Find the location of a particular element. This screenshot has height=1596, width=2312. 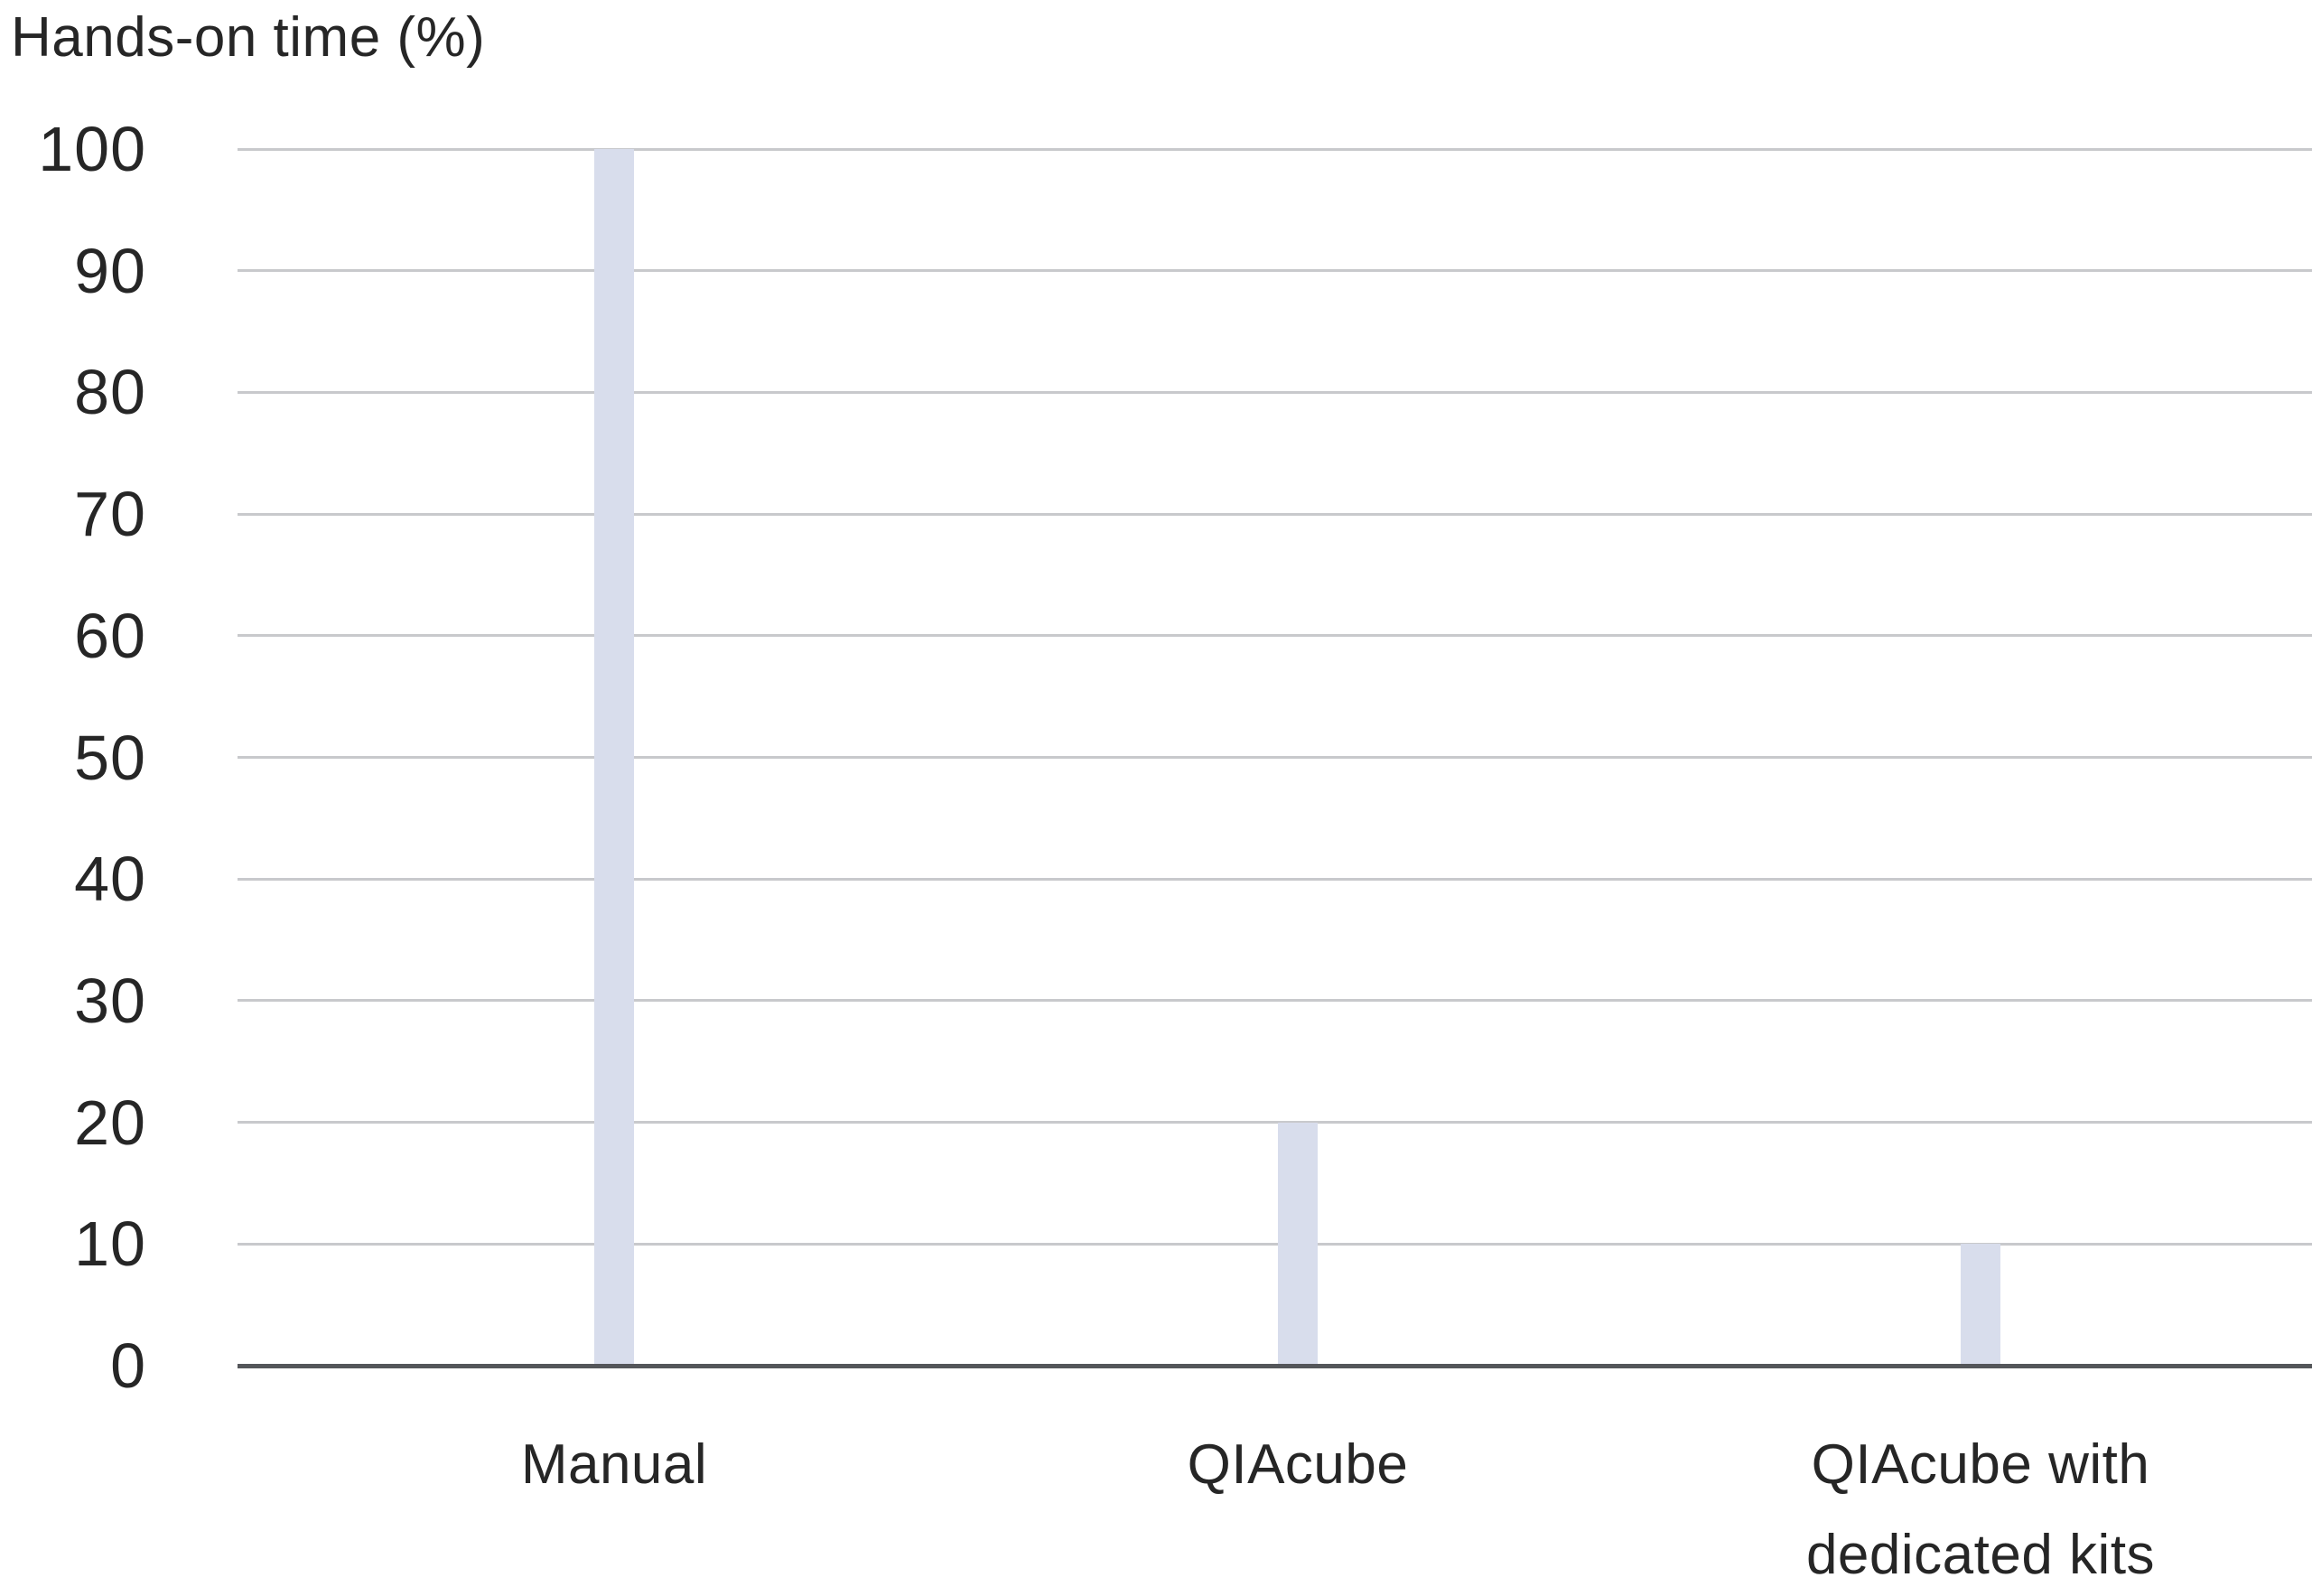

y-tick-label-70: 70 is located at coordinates (110, 514).